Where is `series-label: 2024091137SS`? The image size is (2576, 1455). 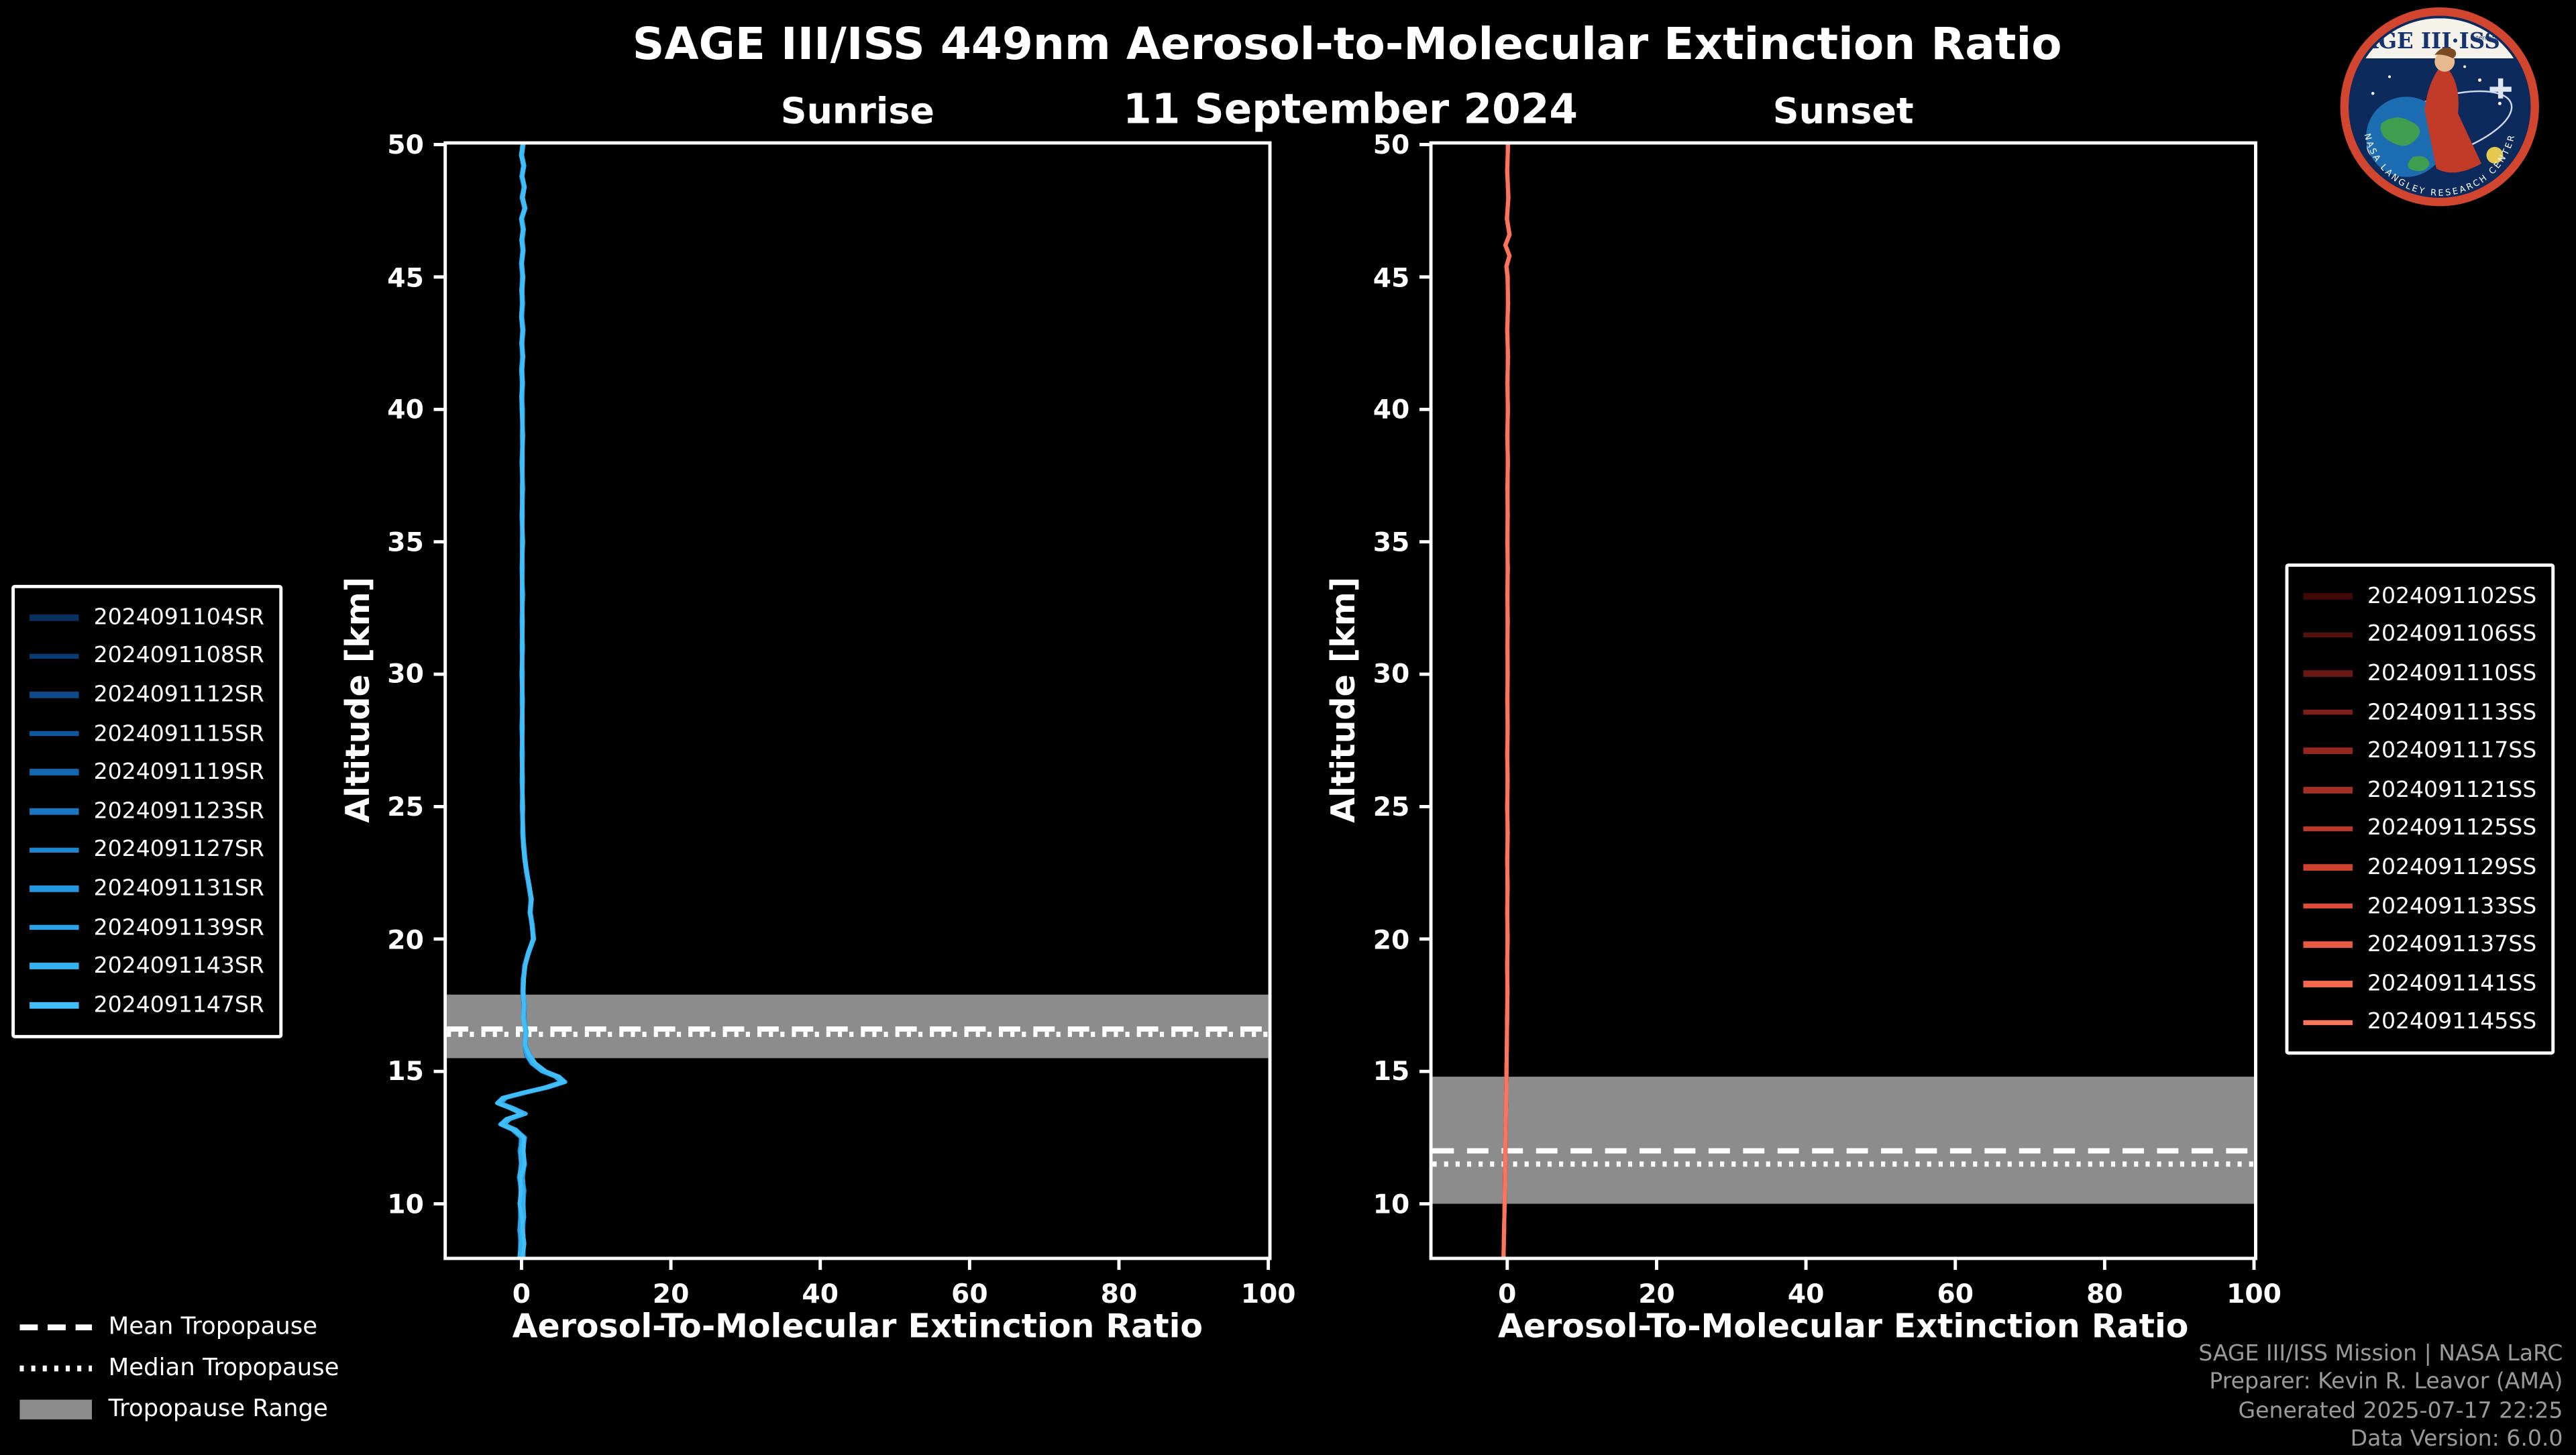 series-label: 2024091137SS is located at coordinates (2452, 945).